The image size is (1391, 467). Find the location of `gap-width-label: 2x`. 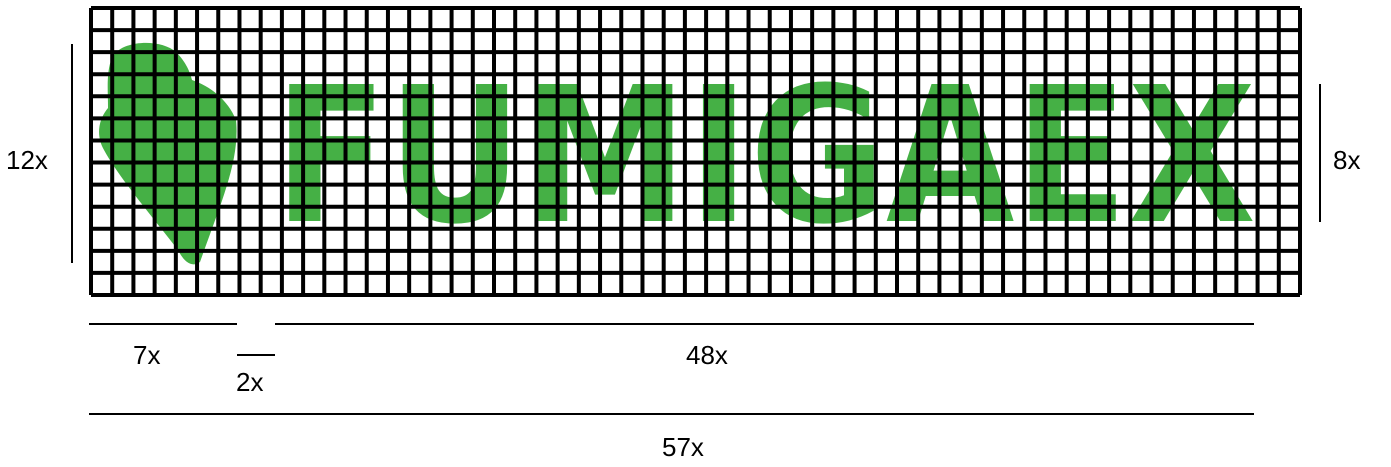

gap-width-label: 2x is located at coordinates (249, 382).